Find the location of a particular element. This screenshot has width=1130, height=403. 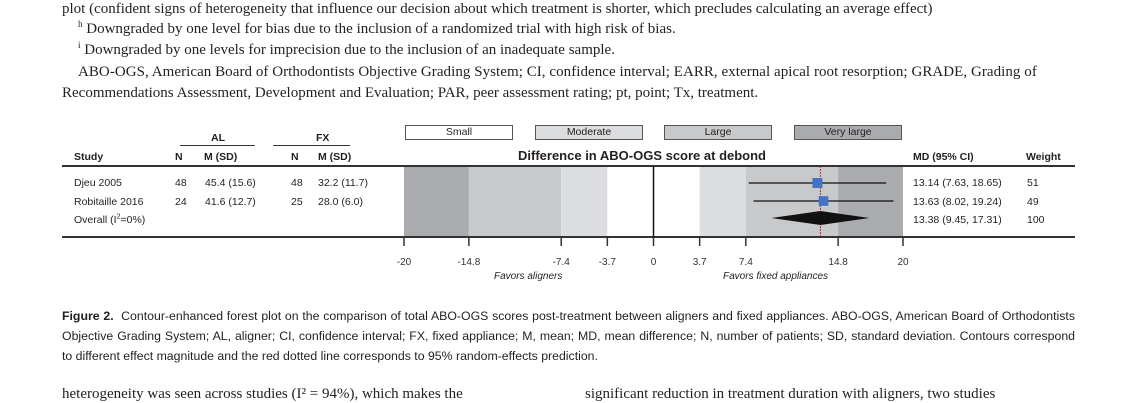

col-study: Study is located at coordinates (89, 157).